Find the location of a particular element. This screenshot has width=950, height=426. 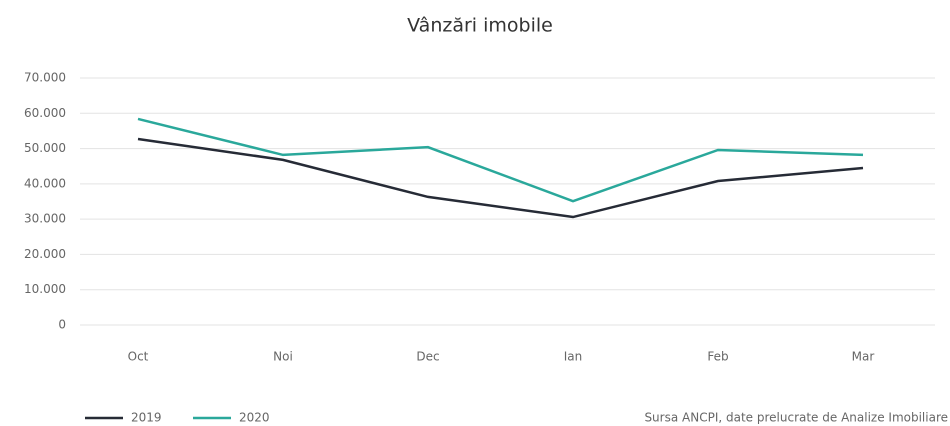

y-tick-label: 30.000 is located at coordinates (45, 219).